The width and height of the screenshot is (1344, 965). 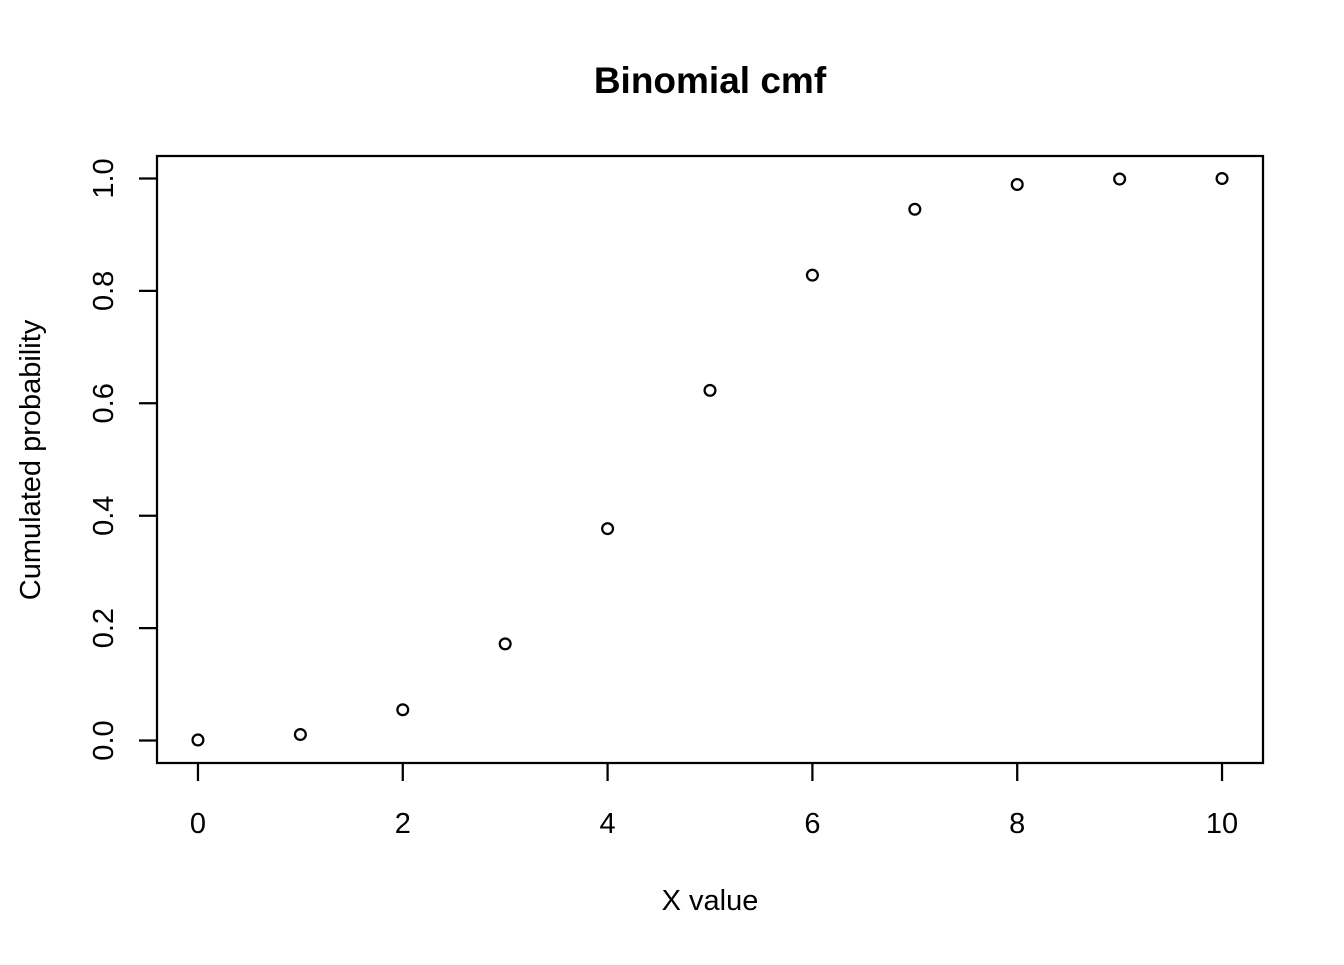 What do you see at coordinates (31, 459) in the screenshot?
I see `y-axis-label: Cumulated probability` at bounding box center [31, 459].